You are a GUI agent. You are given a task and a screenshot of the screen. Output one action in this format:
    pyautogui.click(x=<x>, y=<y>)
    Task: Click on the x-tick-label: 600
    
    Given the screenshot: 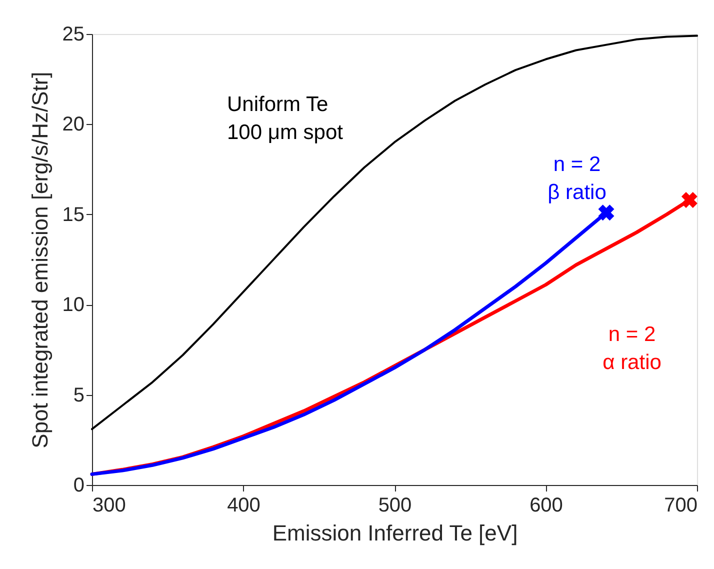 What is the action you would take?
    pyautogui.click(x=546, y=505)
    